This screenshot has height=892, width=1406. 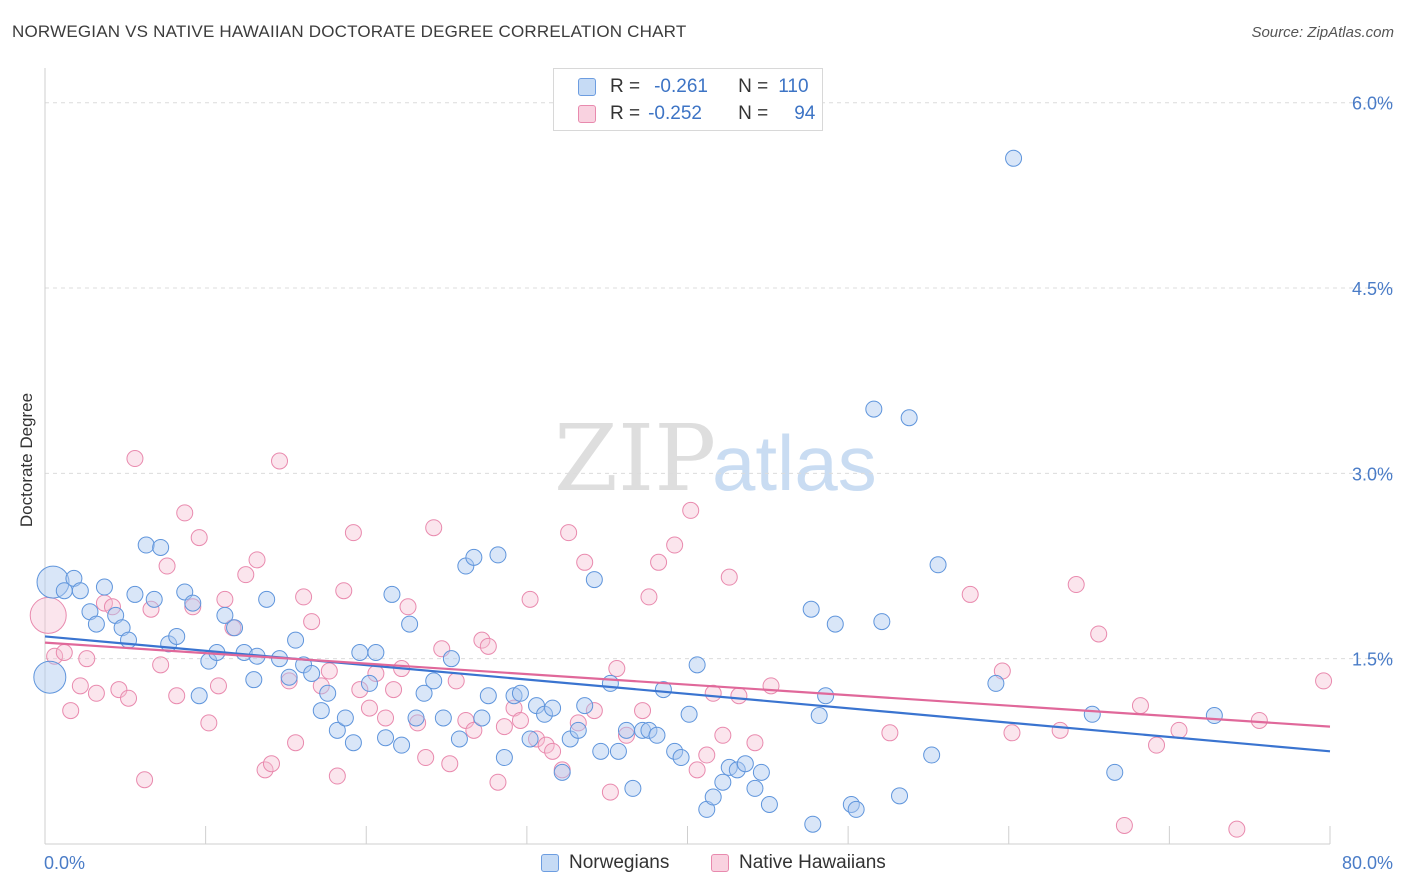 What do you see at coordinates (1372, 474) in the screenshot?
I see `y-tick-label: 3.0%` at bounding box center [1372, 474].